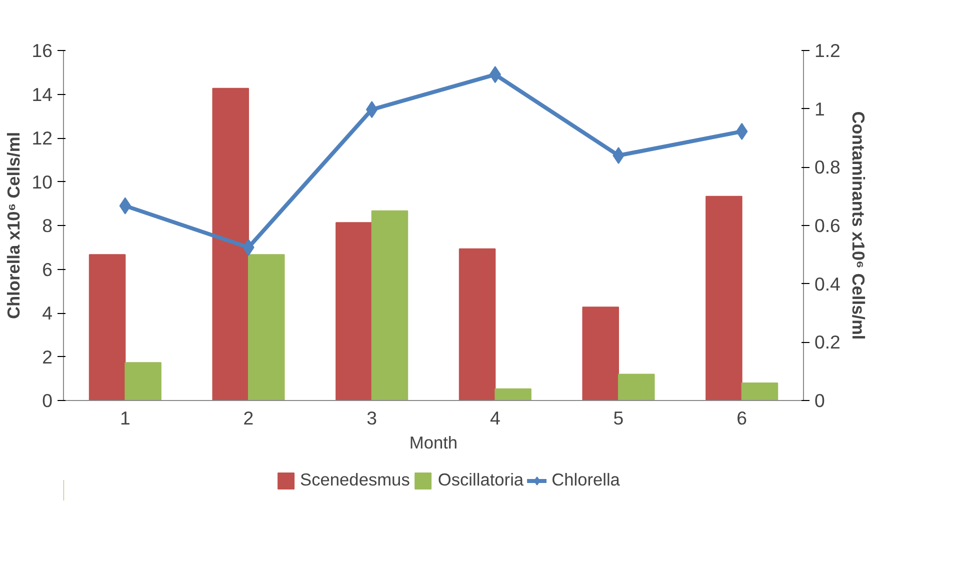 Image resolution: width=956 pixels, height=582 pixels. What do you see at coordinates (858, 225) in the screenshot?
I see `y2-axis-title: Contaminants x10⁶ Cells/ml` at bounding box center [858, 225].